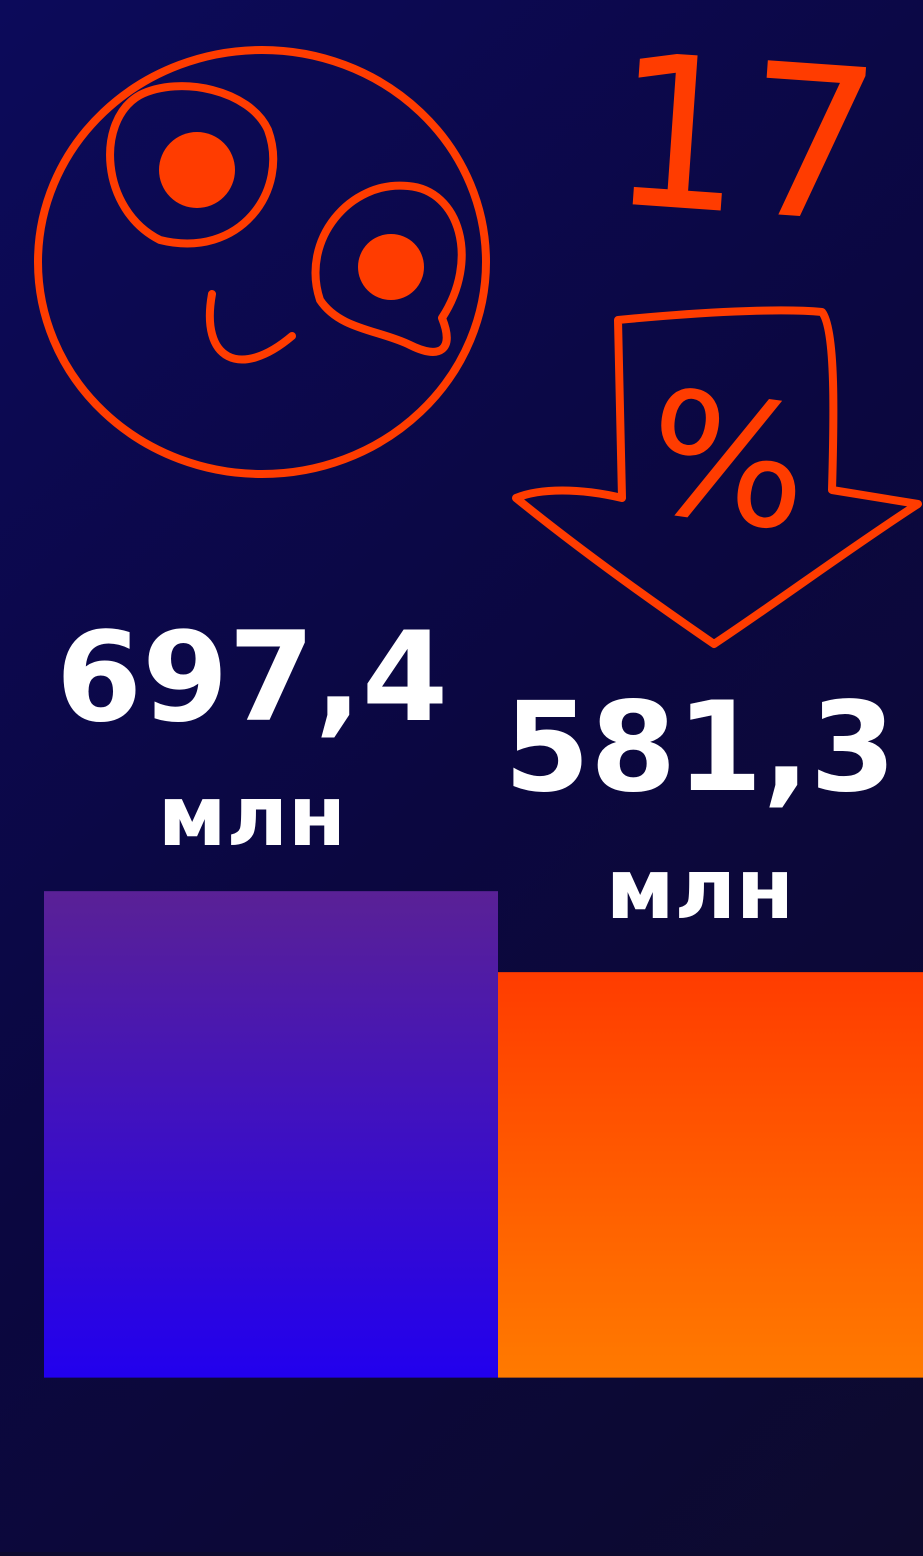 Image resolution: width=923 pixels, height=1556 pixels. Describe the element at coordinates (461, 1554) in the screenshot. I see `bottom-strip` at that location.